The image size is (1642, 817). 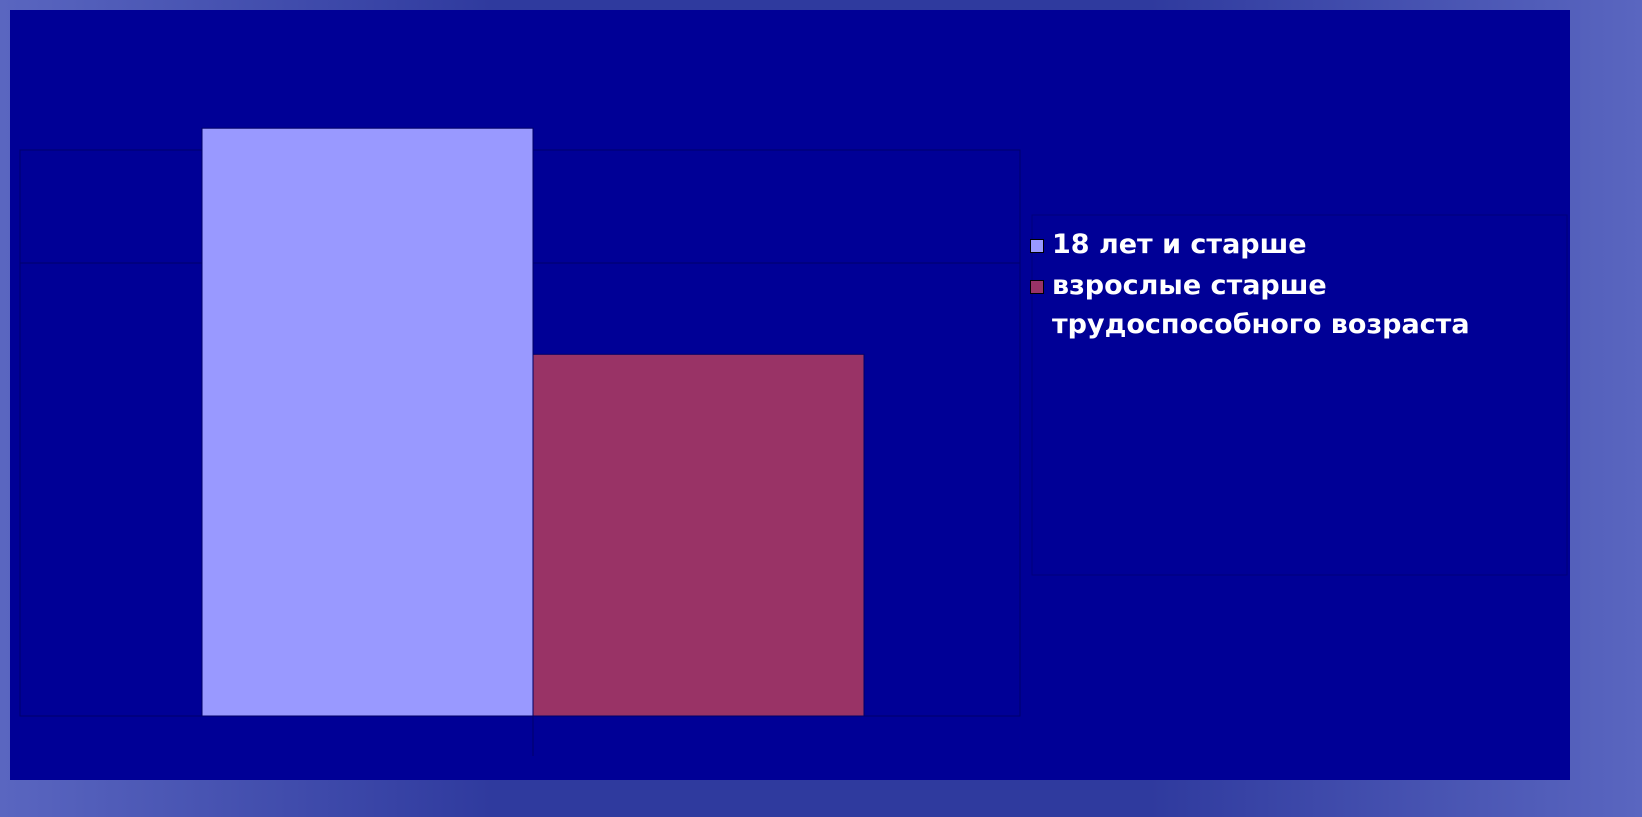 What do you see at coordinates (1299, 395) in the screenshot?
I see `legend-frame` at bounding box center [1299, 395].